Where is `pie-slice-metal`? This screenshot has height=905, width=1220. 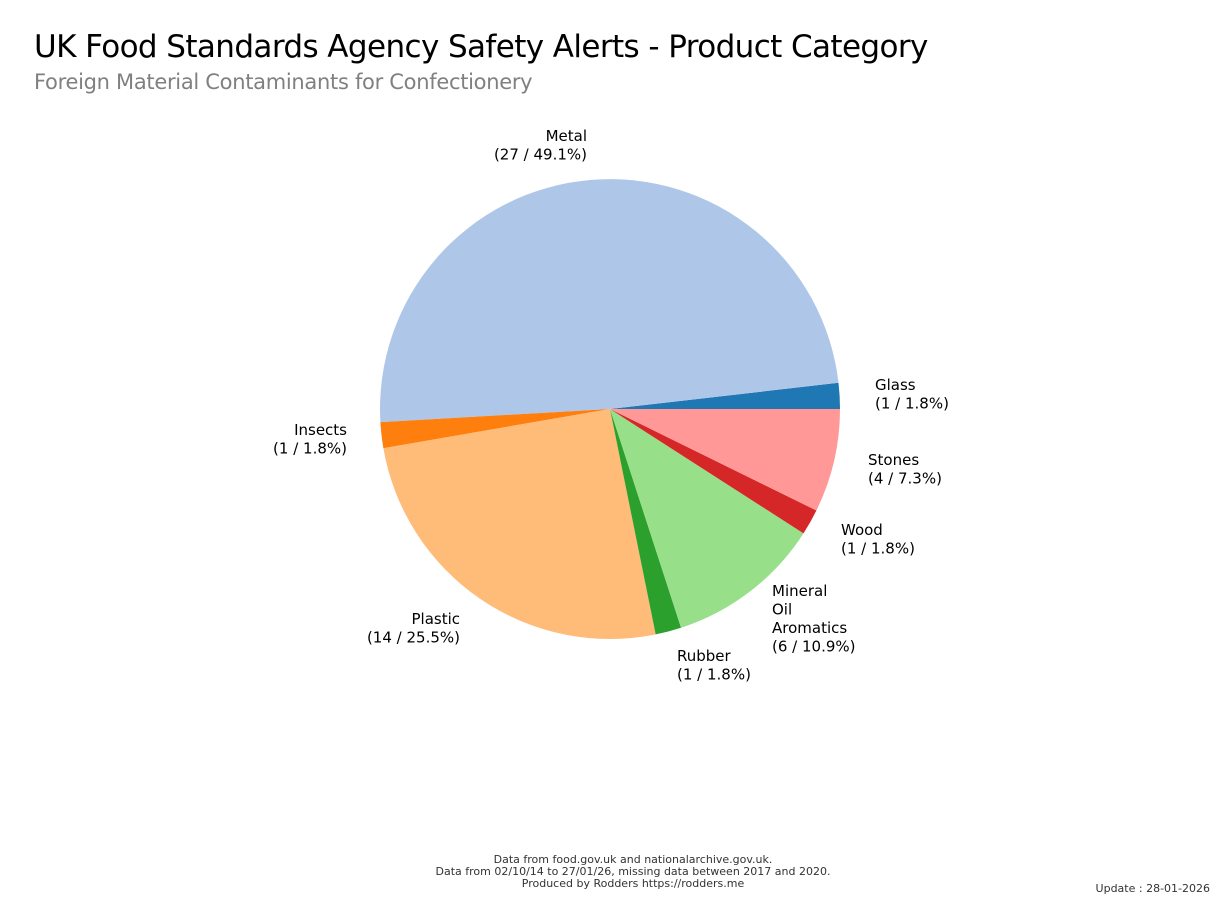 pie-slice-metal is located at coordinates (609, 301).